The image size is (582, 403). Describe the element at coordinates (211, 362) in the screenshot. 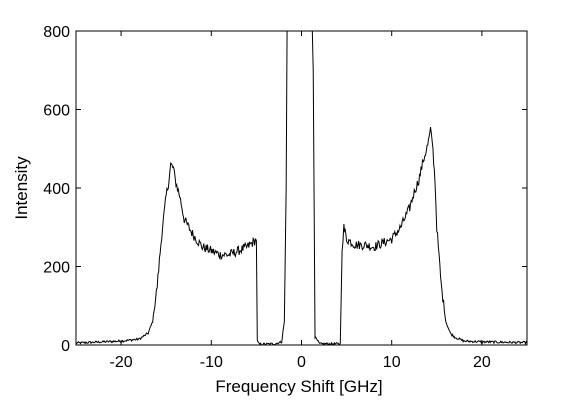

I see `x-tick-label: -10` at that location.